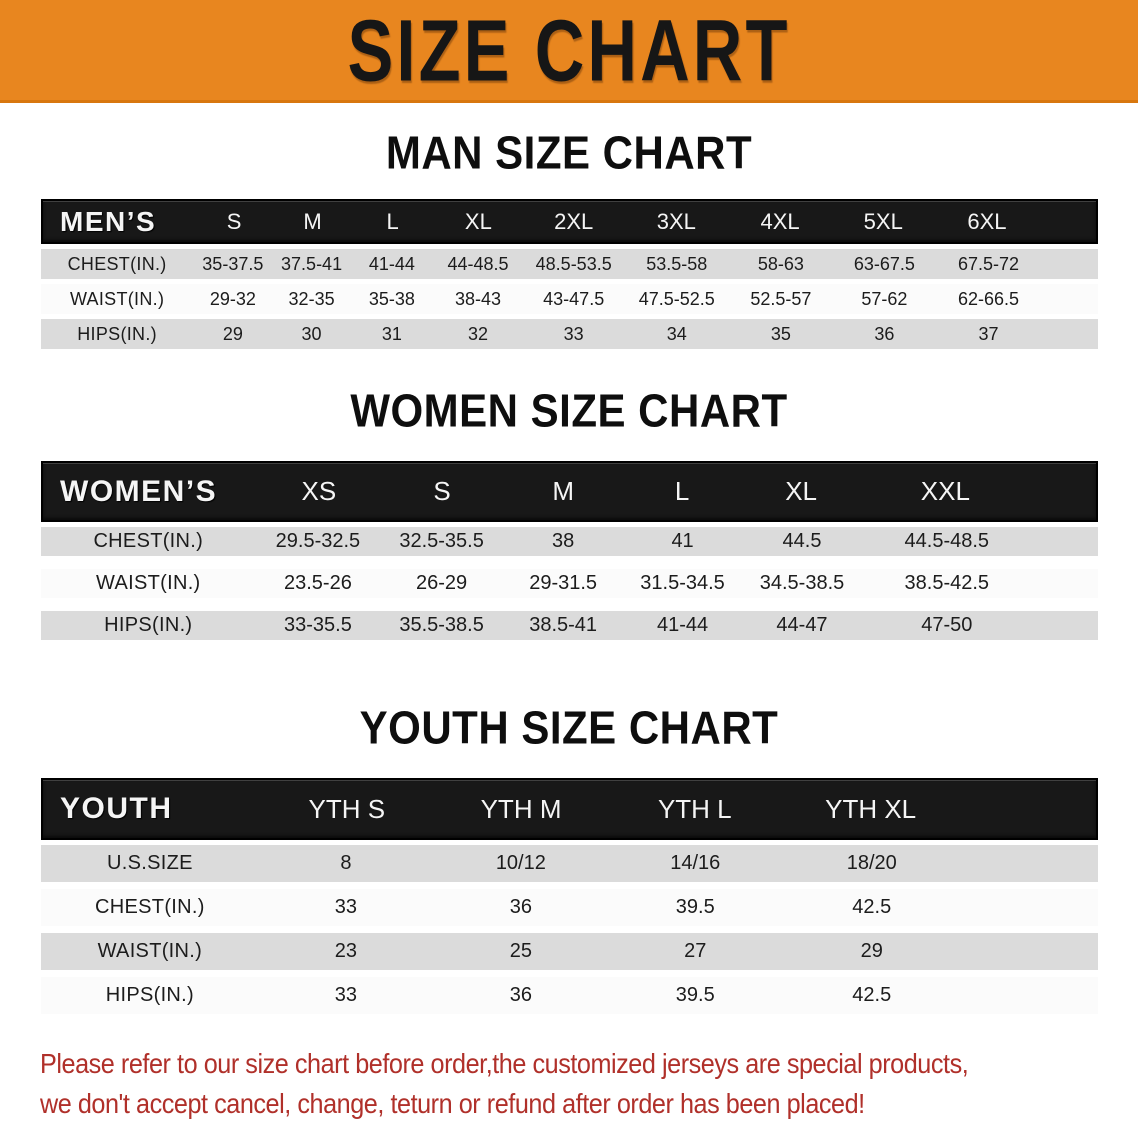 The height and width of the screenshot is (1132, 1138). What do you see at coordinates (441, 625) in the screenshot?
I see `cell: 35.5-38.5` at bounding box center [441, 625].